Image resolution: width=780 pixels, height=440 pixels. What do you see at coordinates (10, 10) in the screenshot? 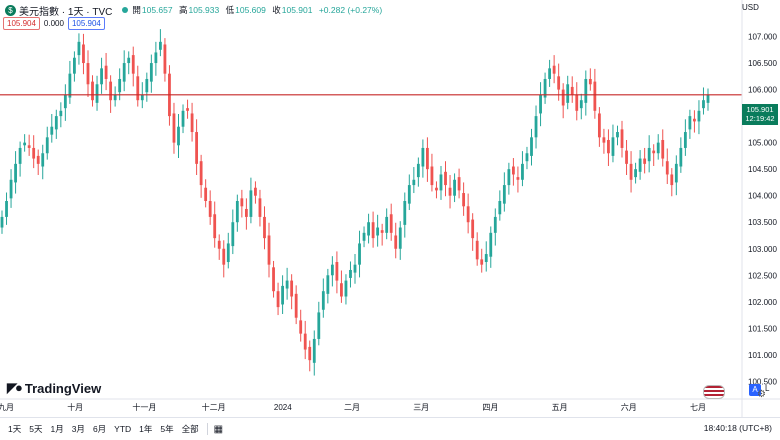
I see `dollar-icon: $` at bounding box center [10, 10].